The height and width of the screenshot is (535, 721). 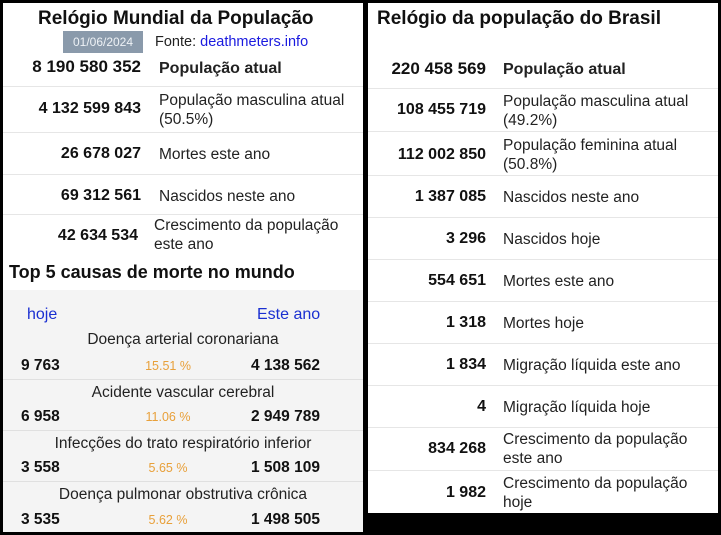 What do you see at coordinates (168, 520) in the screenshot?
I see `cause-percentage: 5.62 %` at bounding box center [168, 520].